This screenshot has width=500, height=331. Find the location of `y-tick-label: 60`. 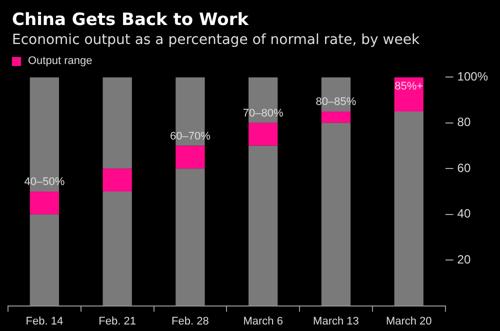

y-tick-label: 60 is located at coordinates (464, 167).